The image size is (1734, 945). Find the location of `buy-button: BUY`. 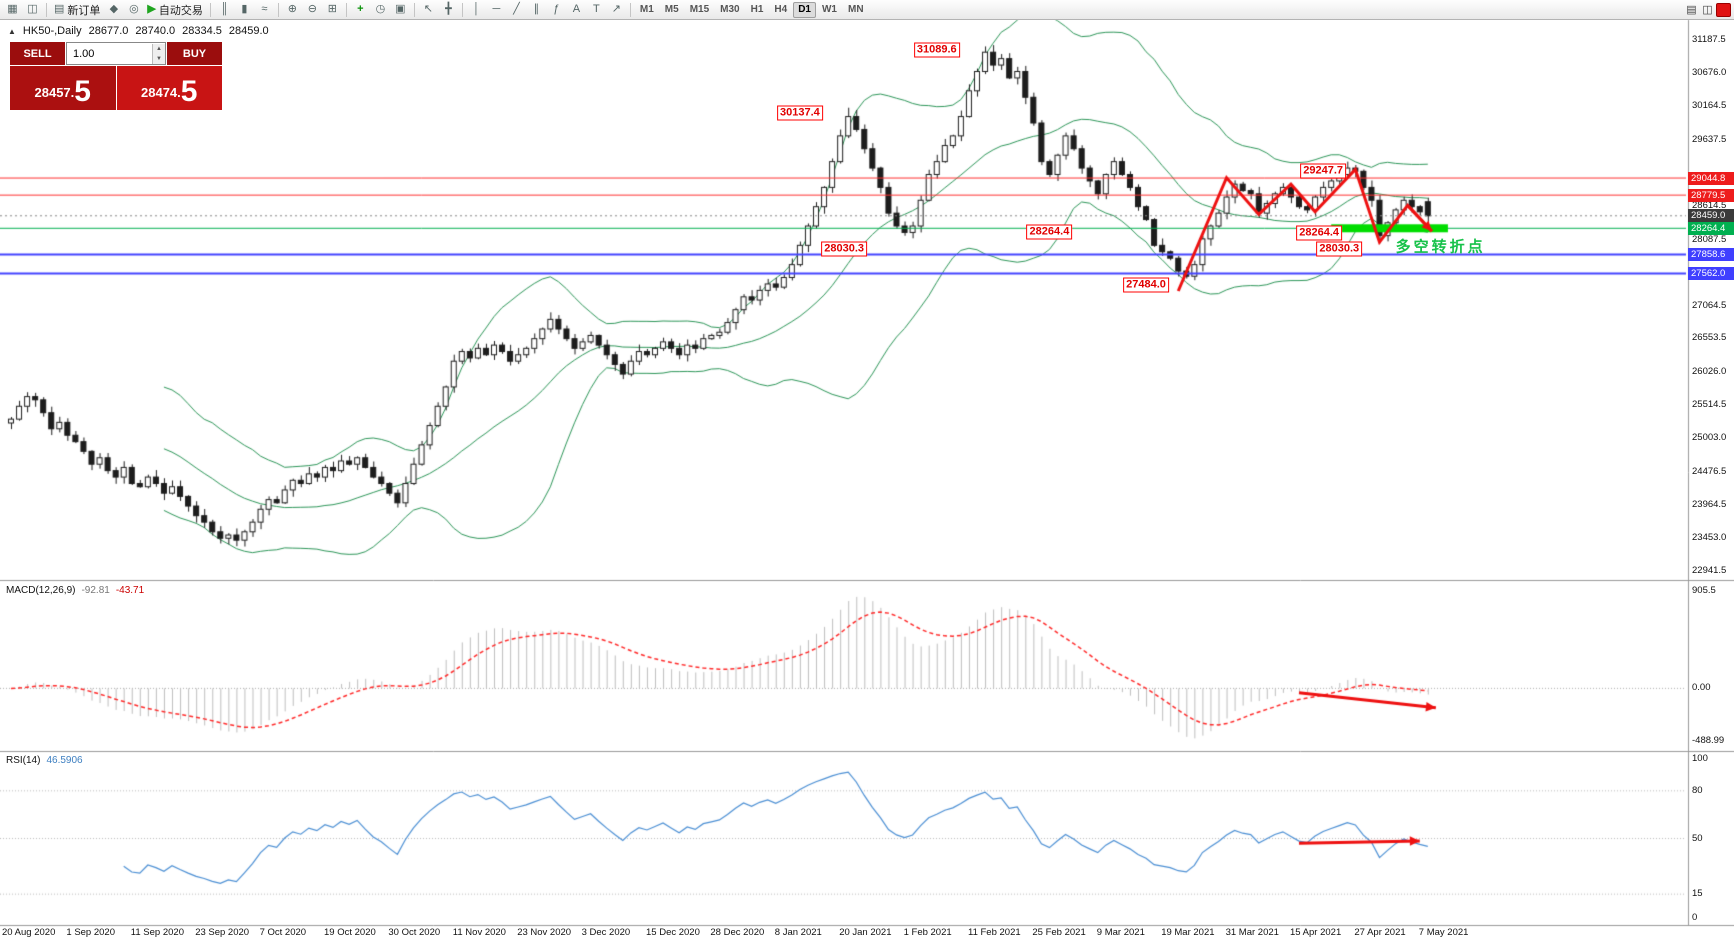

buy-button: BUY is located at coordinates (194, 53).